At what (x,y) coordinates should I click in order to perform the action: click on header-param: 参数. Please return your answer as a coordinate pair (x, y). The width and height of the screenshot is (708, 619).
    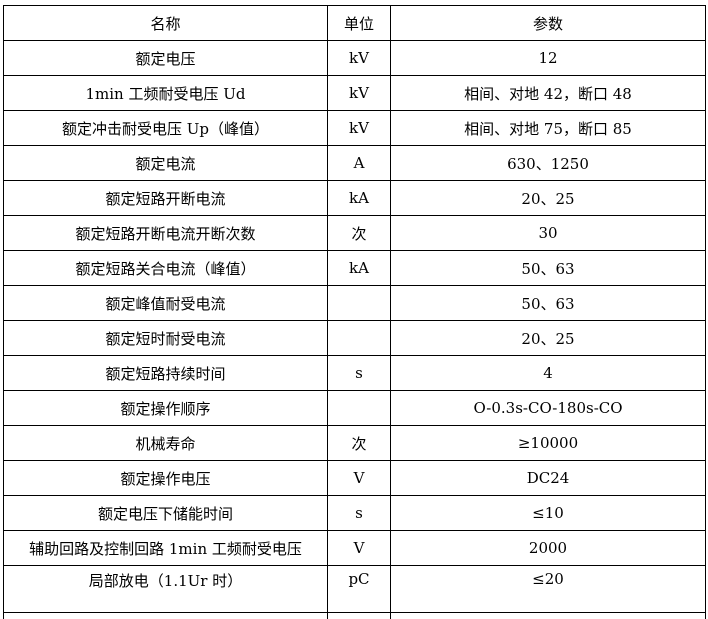
    Looking at the image, I should click on (548, 23).